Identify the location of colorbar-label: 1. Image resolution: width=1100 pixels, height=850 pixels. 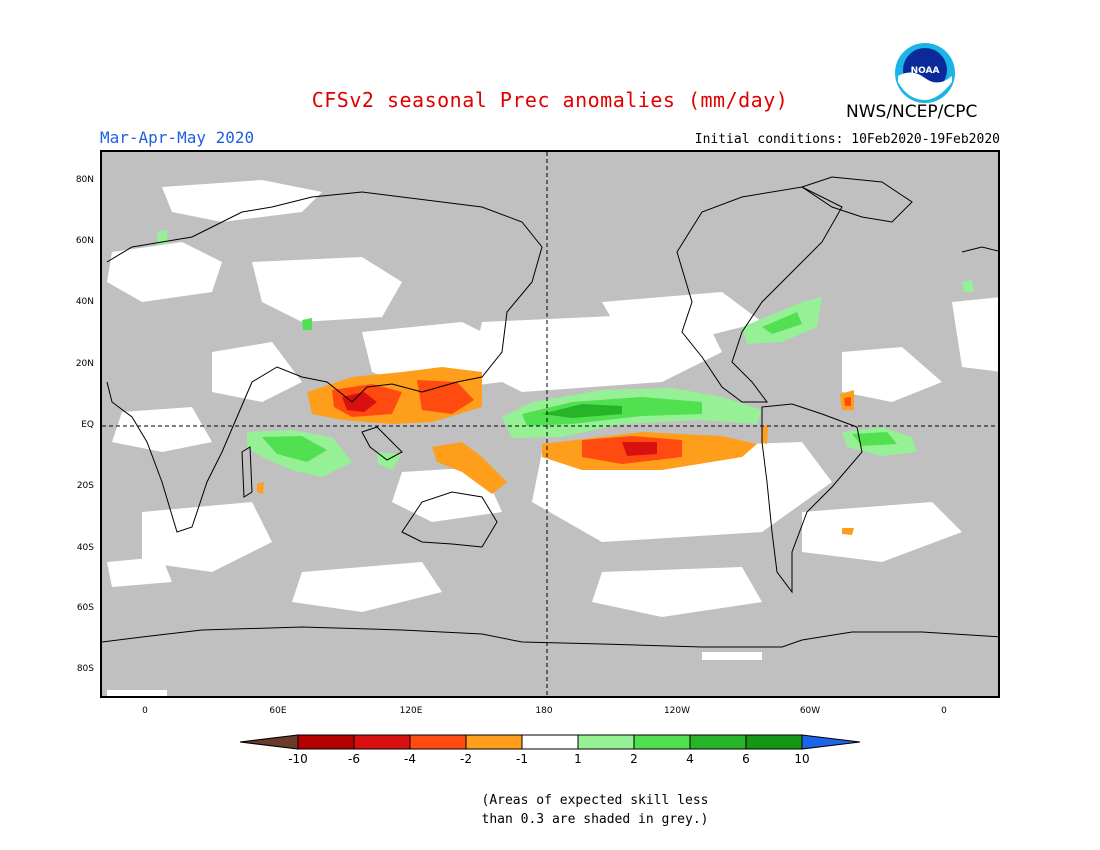
(578, 759).